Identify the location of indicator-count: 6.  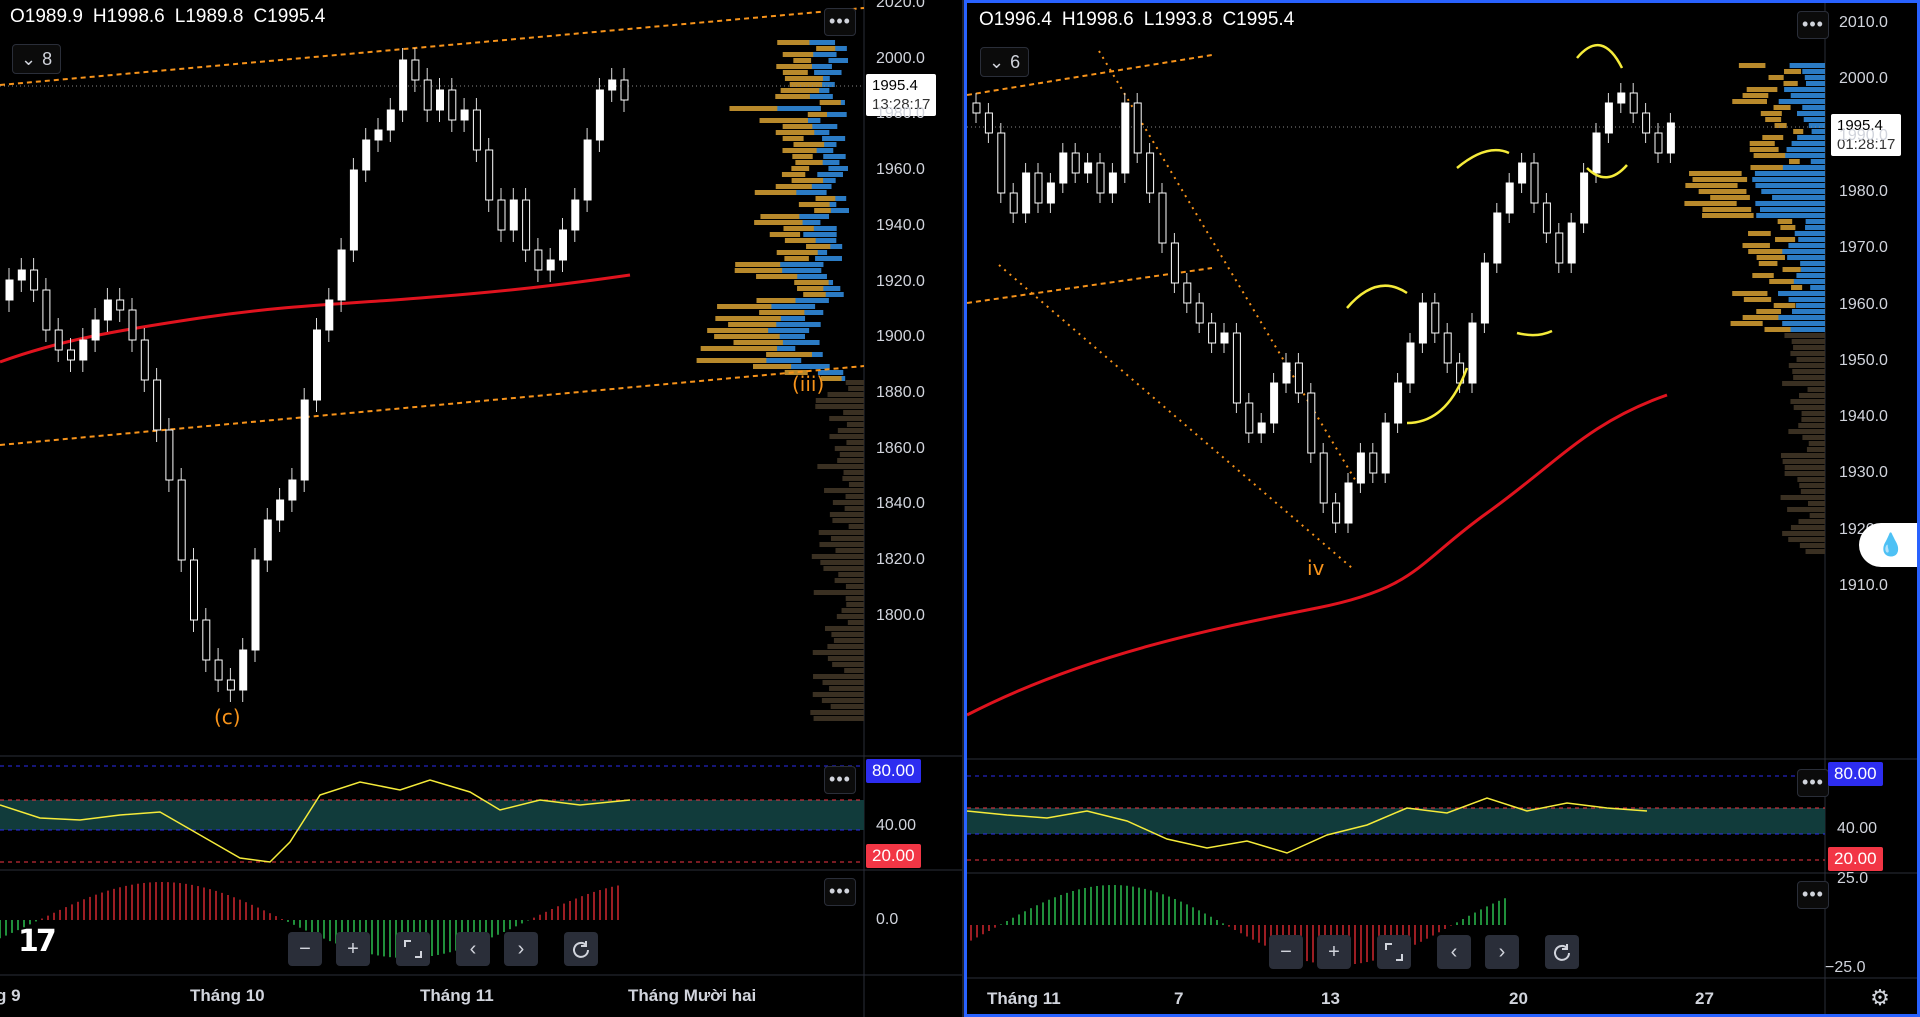
(1015, 61).